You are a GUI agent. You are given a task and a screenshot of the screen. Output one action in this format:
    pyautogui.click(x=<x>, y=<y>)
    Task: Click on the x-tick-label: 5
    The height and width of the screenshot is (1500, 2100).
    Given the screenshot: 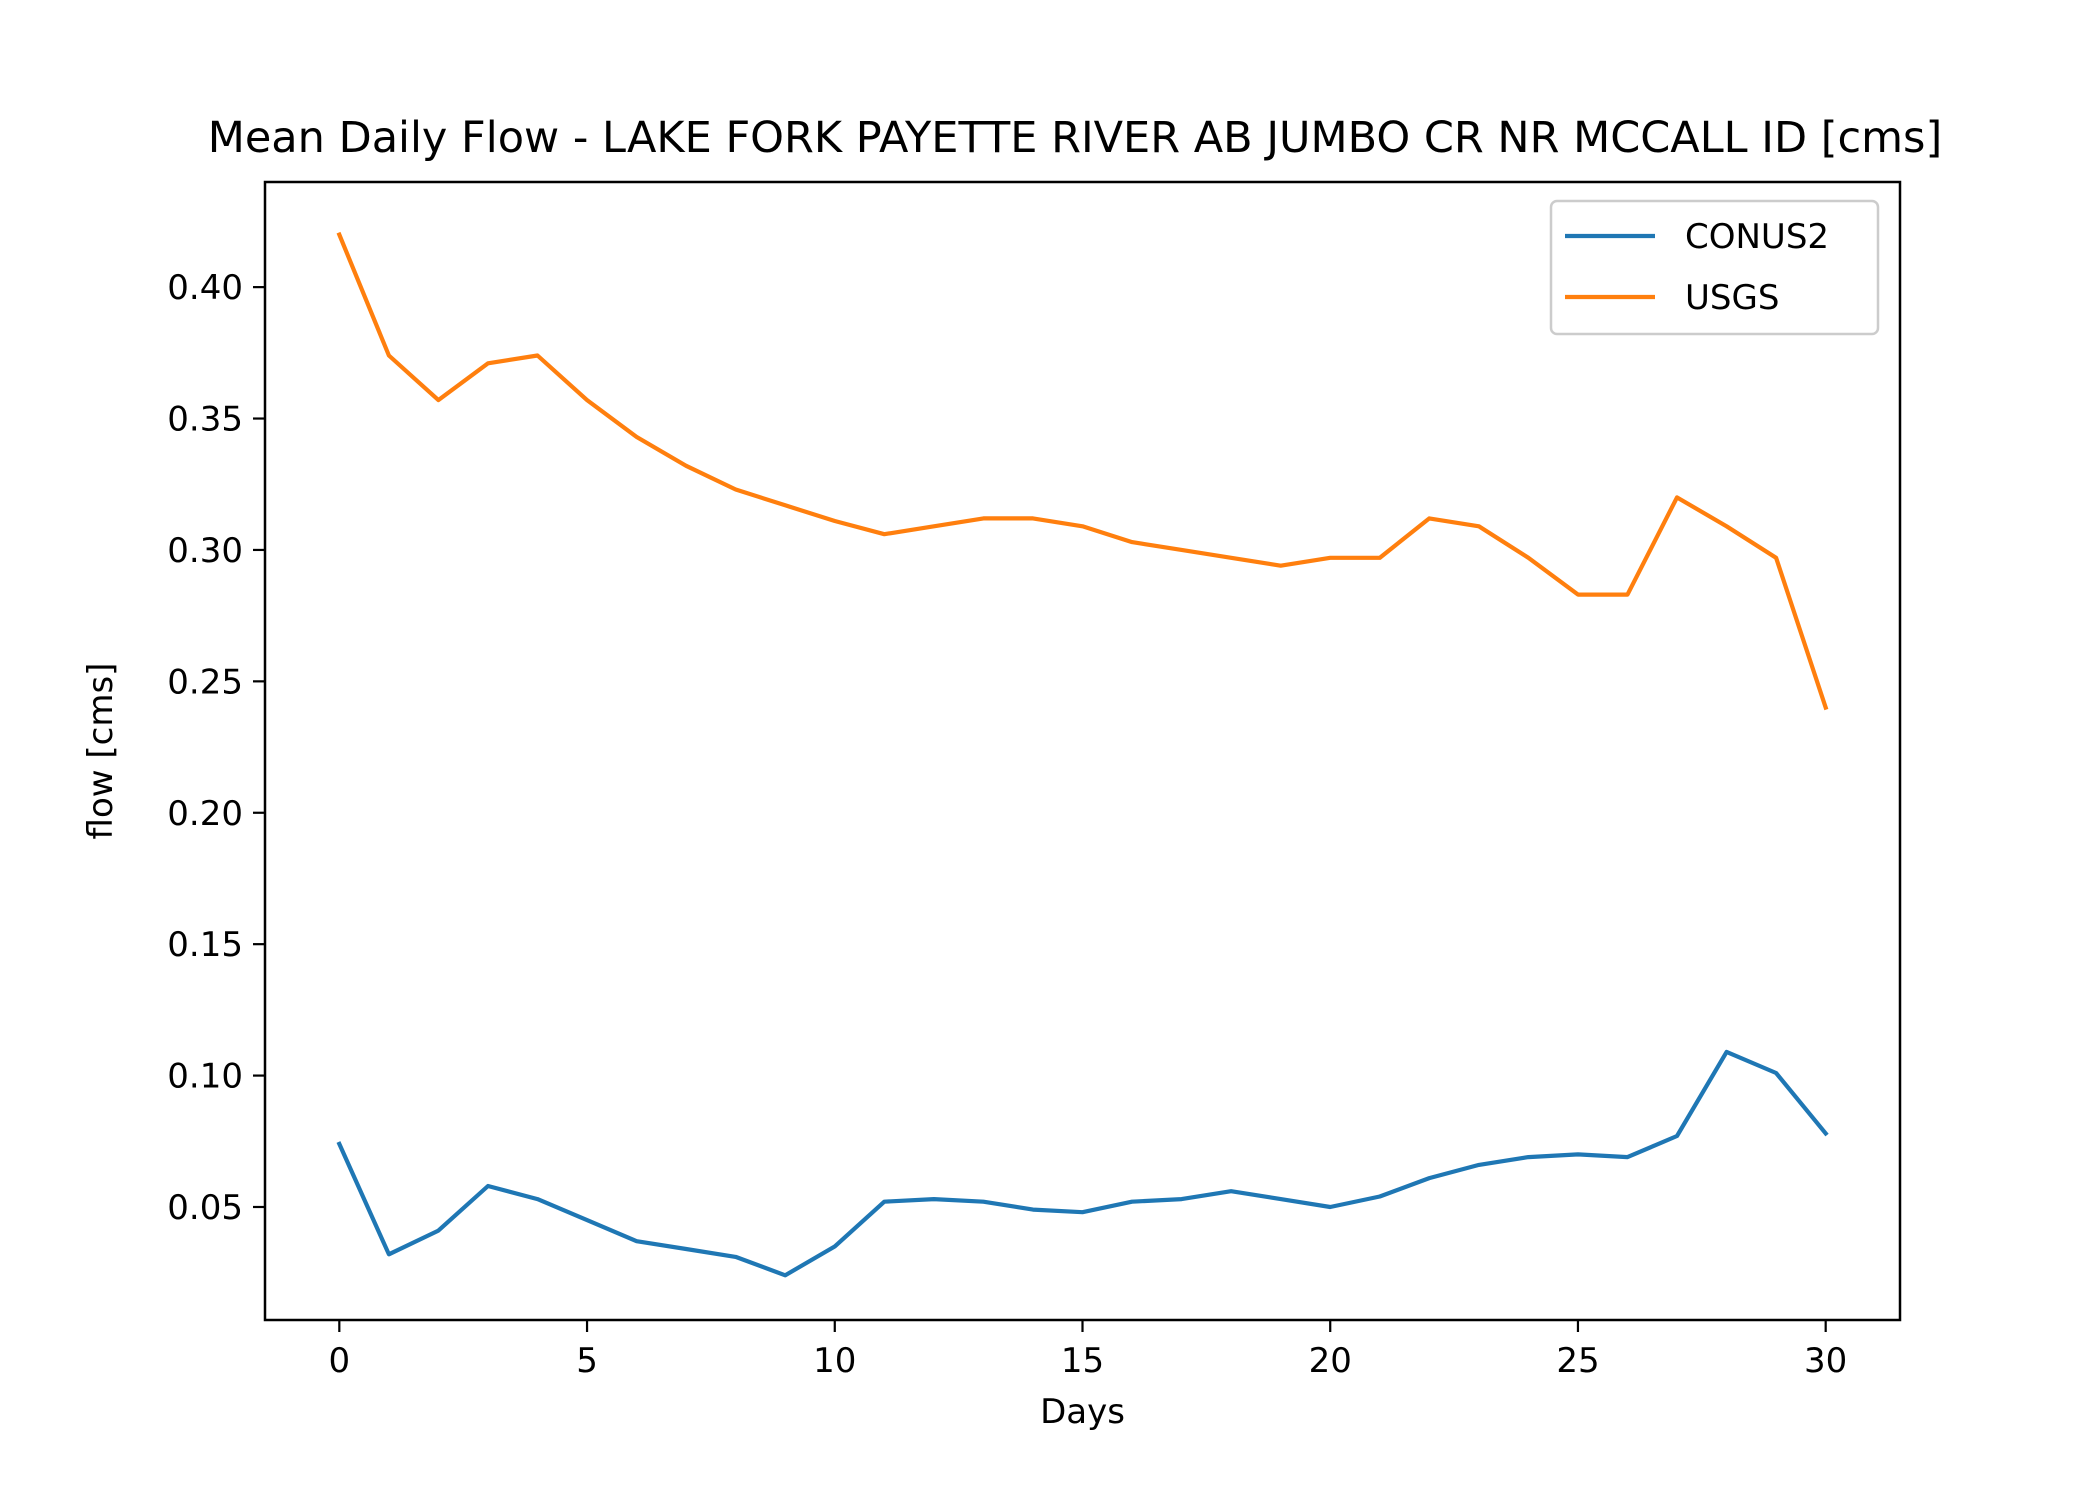 What is the action you would take?
    pyautogui.click(x=587, y=1361)
    